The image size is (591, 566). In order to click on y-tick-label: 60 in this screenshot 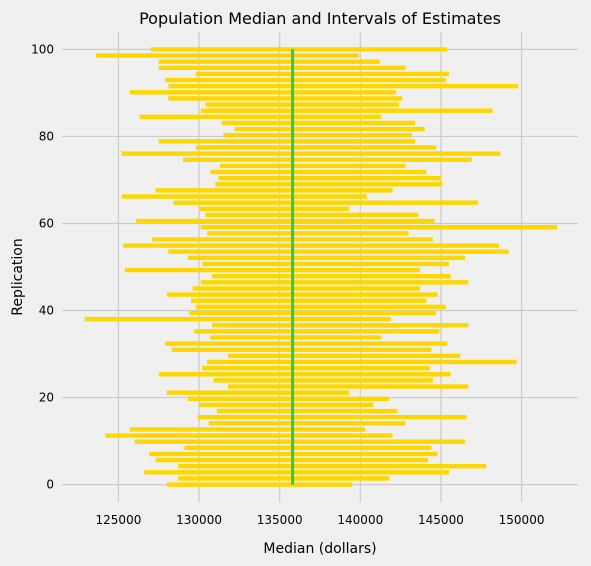, I will do `click(46, 223)`.